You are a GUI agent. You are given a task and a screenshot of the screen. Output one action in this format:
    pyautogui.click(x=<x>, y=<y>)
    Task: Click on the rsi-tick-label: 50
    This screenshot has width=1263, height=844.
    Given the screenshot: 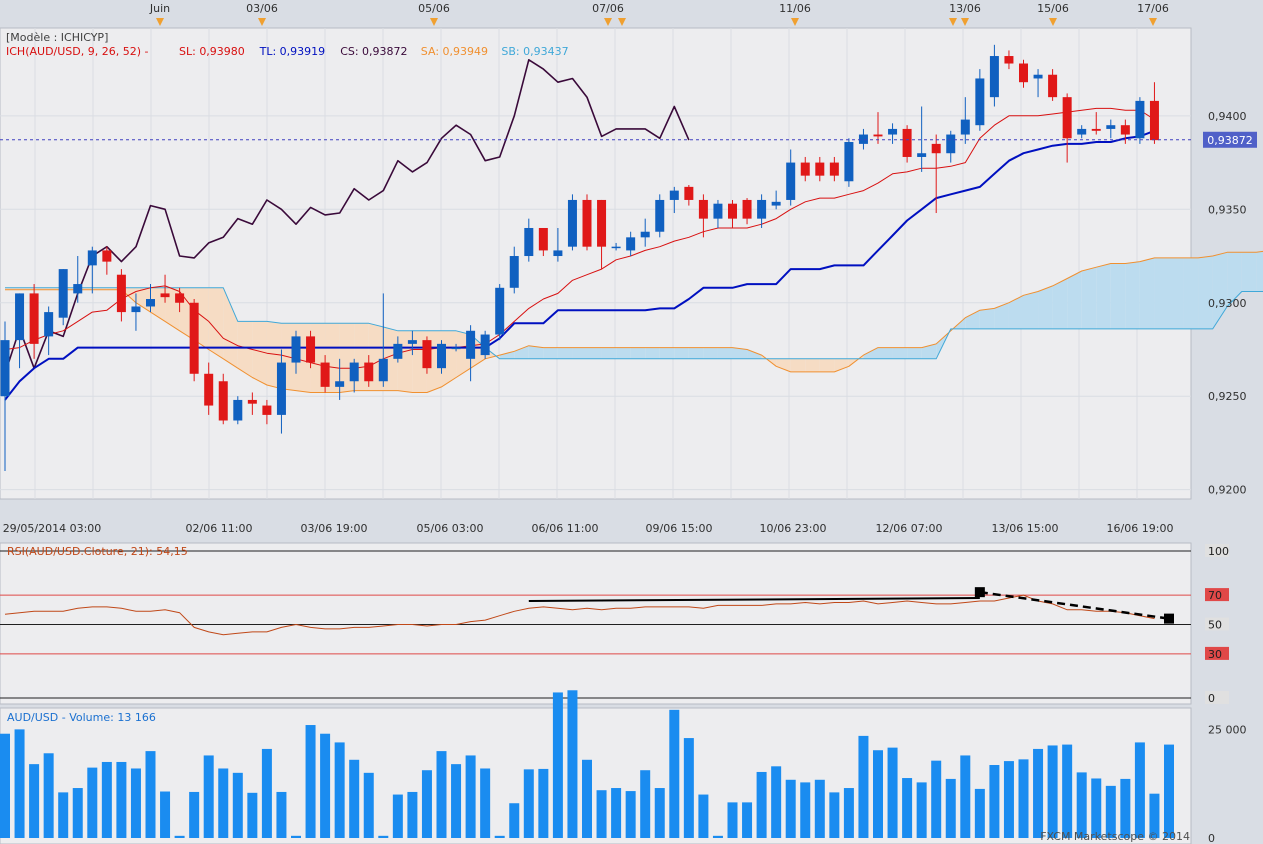 What is the action you would take?
    pyautogui.click(x=1215, y=625)
    